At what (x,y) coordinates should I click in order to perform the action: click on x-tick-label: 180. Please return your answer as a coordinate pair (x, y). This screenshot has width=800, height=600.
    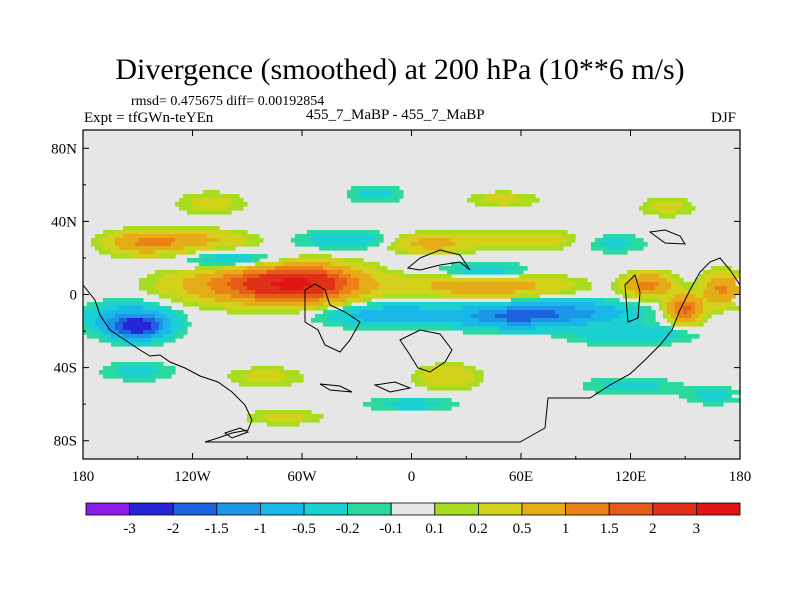
    Looking at the image, I should click on (83, 477).